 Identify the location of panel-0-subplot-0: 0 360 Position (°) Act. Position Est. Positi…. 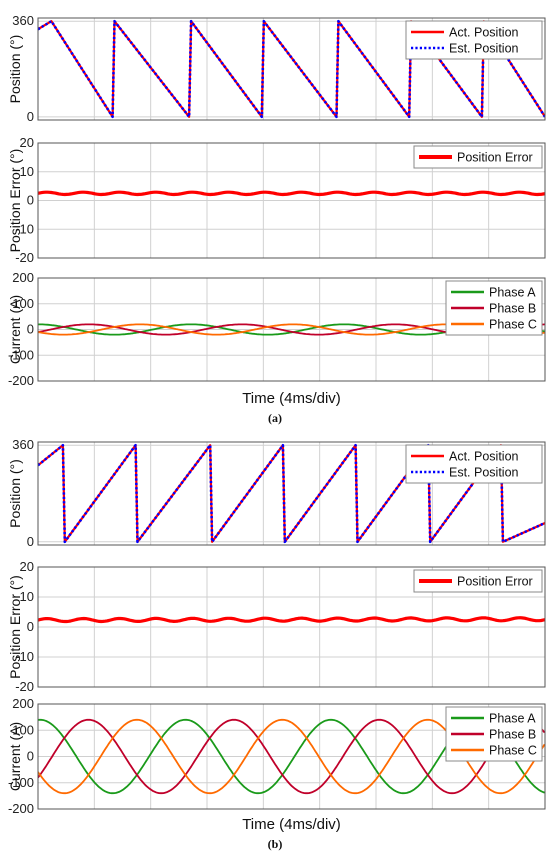
(276, 68).